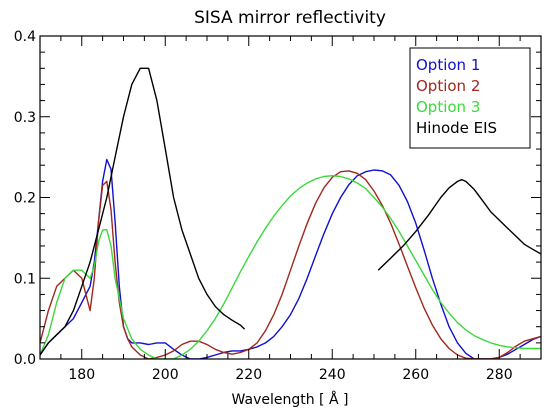 The image size is (550, 413). Describe the element at coordinates (332, 375) in the screenshot. I see `x-tick-label: 240` at that location.